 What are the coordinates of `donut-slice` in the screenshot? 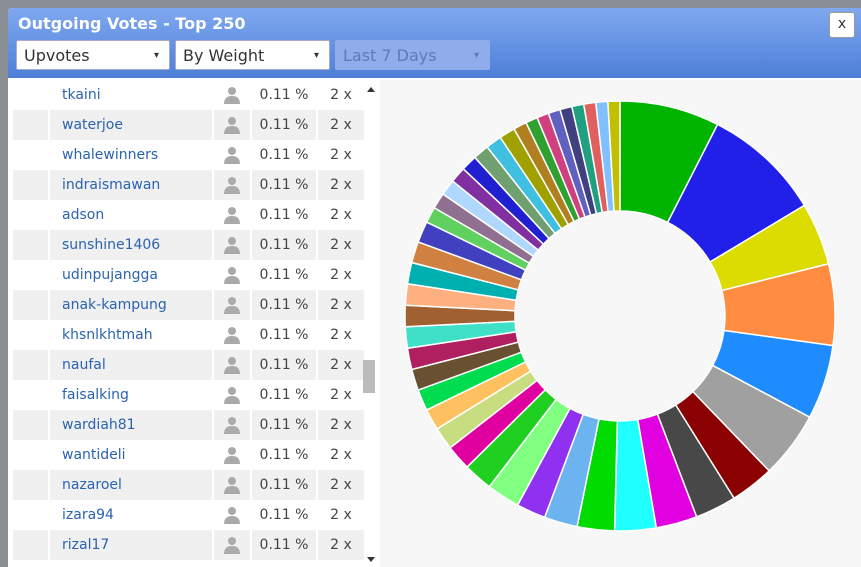 It's located at (614, 156).